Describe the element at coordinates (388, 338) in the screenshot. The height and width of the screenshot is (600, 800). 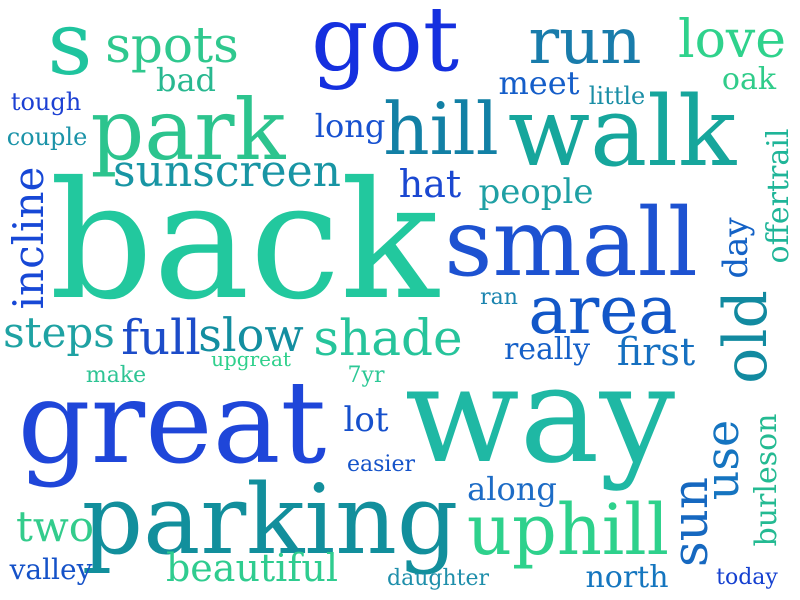
I see `word-shade: shade` at that location.